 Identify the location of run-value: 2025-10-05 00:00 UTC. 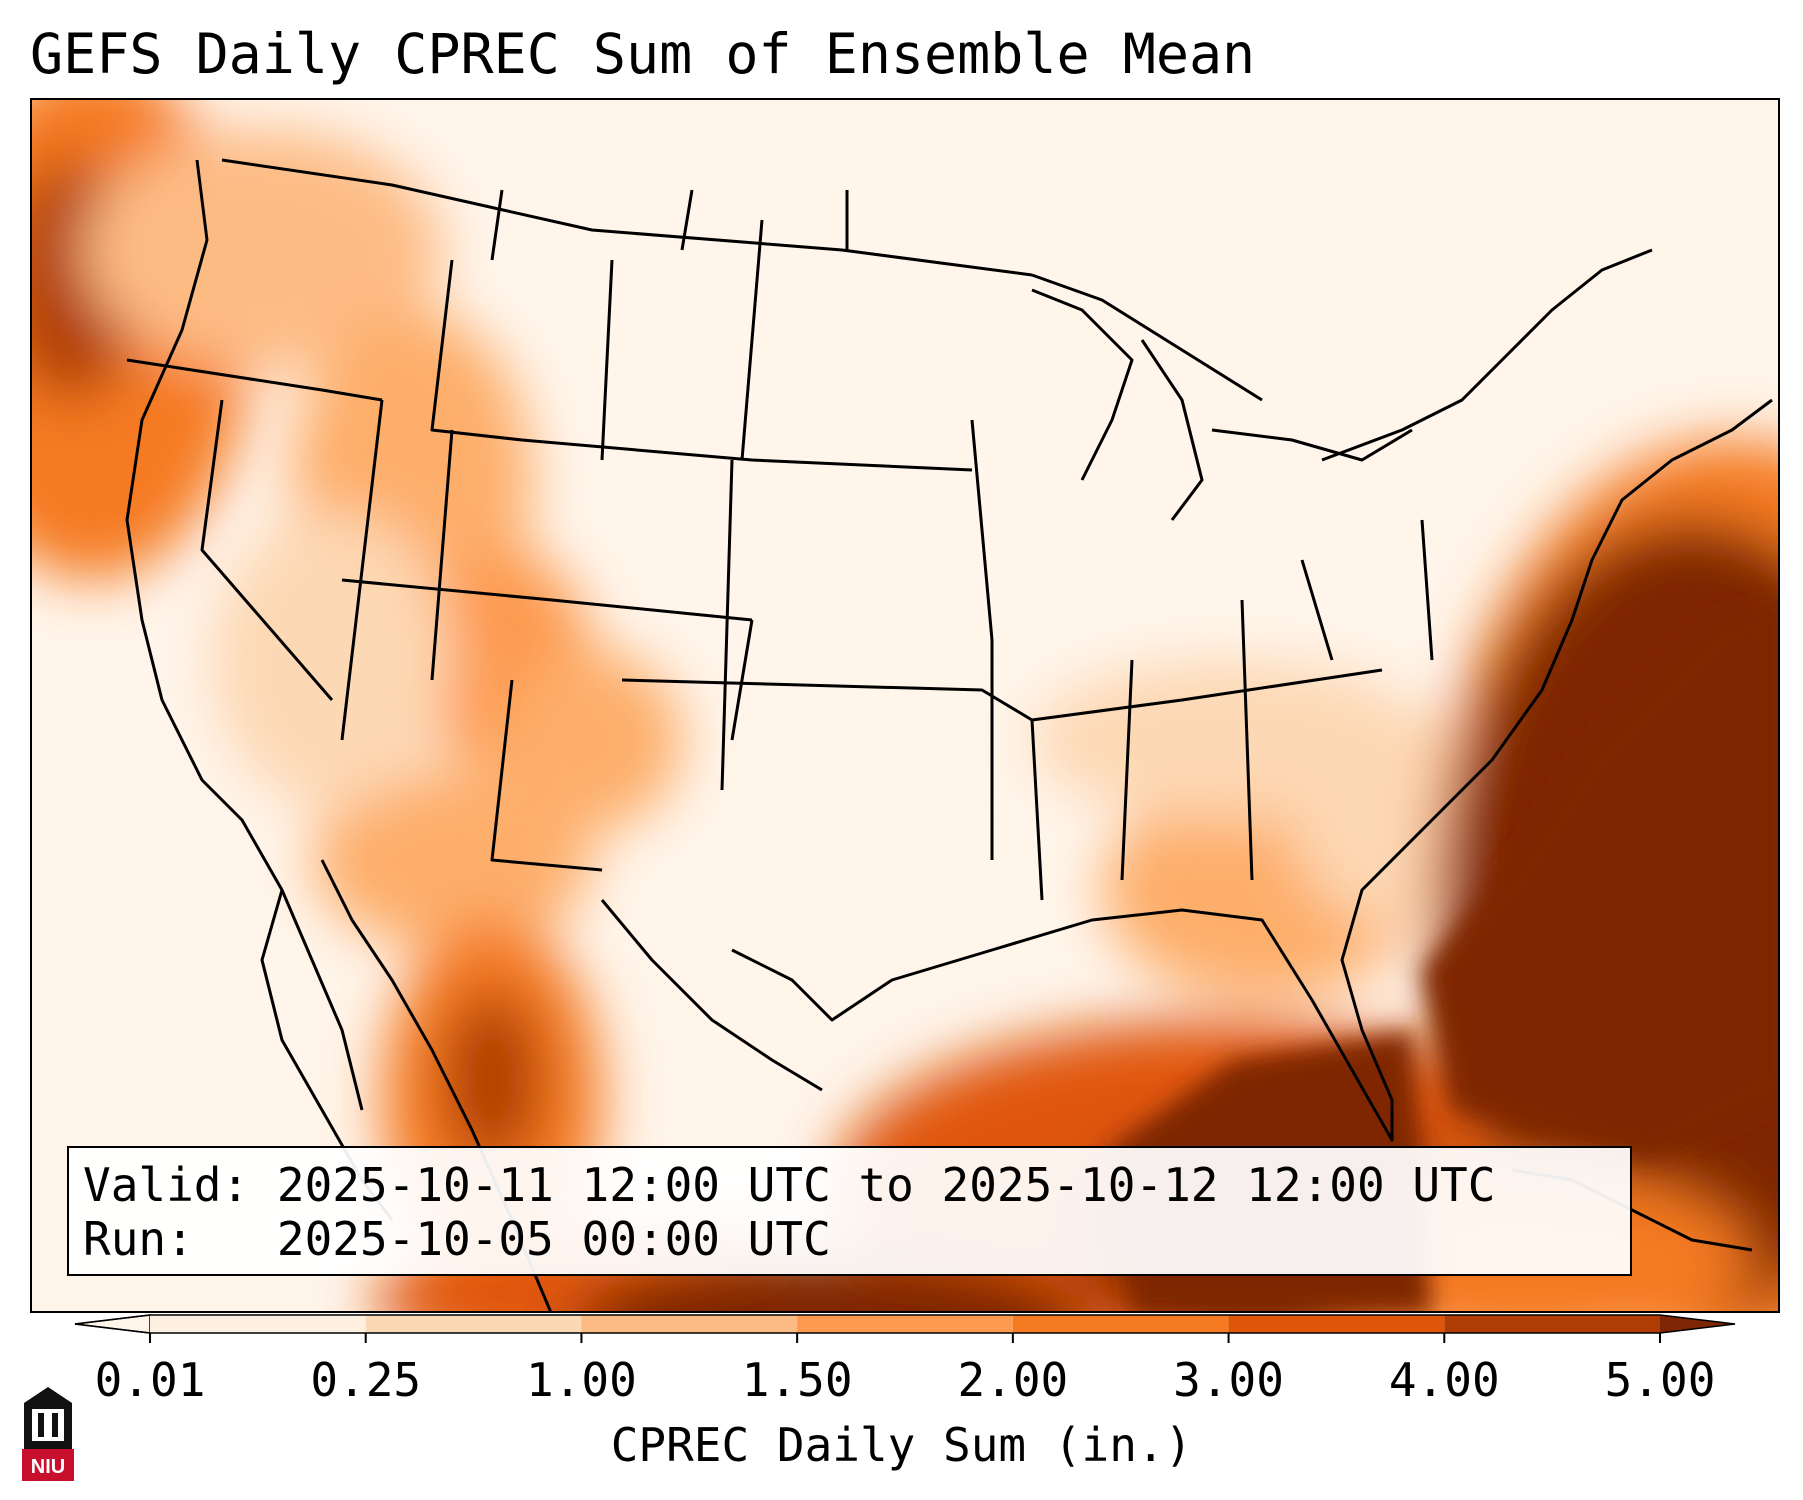
(553, 1239).